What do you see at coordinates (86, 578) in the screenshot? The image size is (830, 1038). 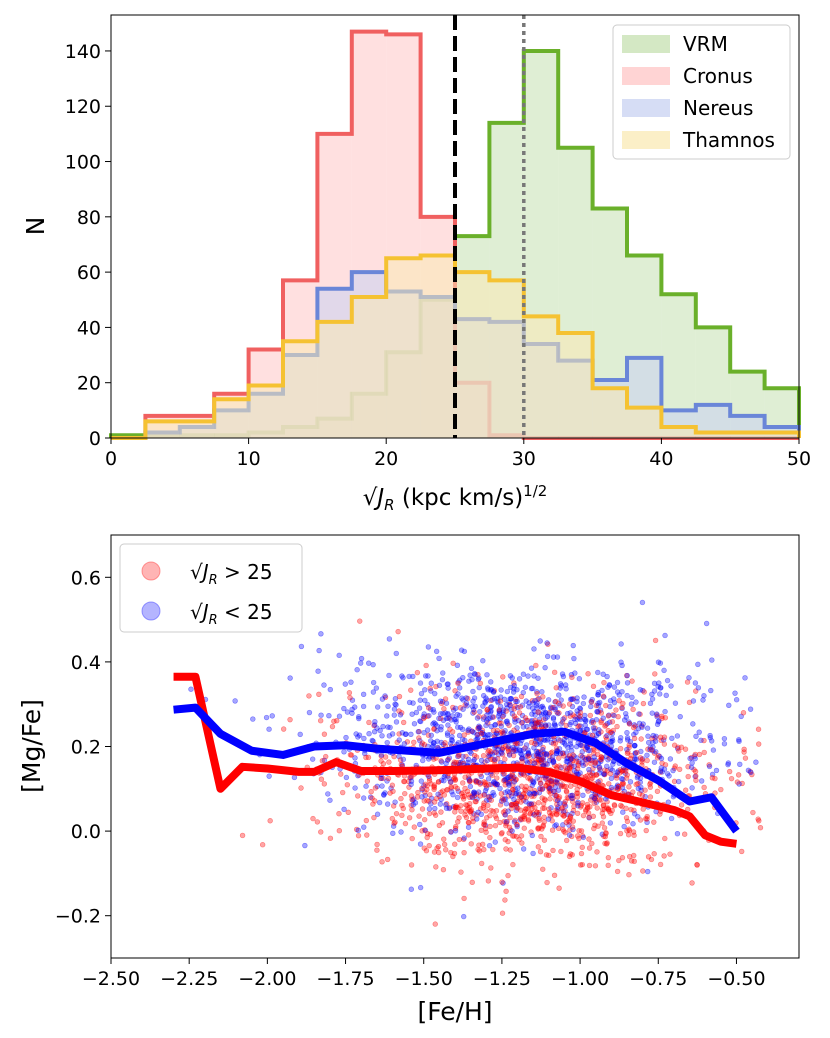 I see `y-tick-label: 0.6` at bounding box center [86, 578].